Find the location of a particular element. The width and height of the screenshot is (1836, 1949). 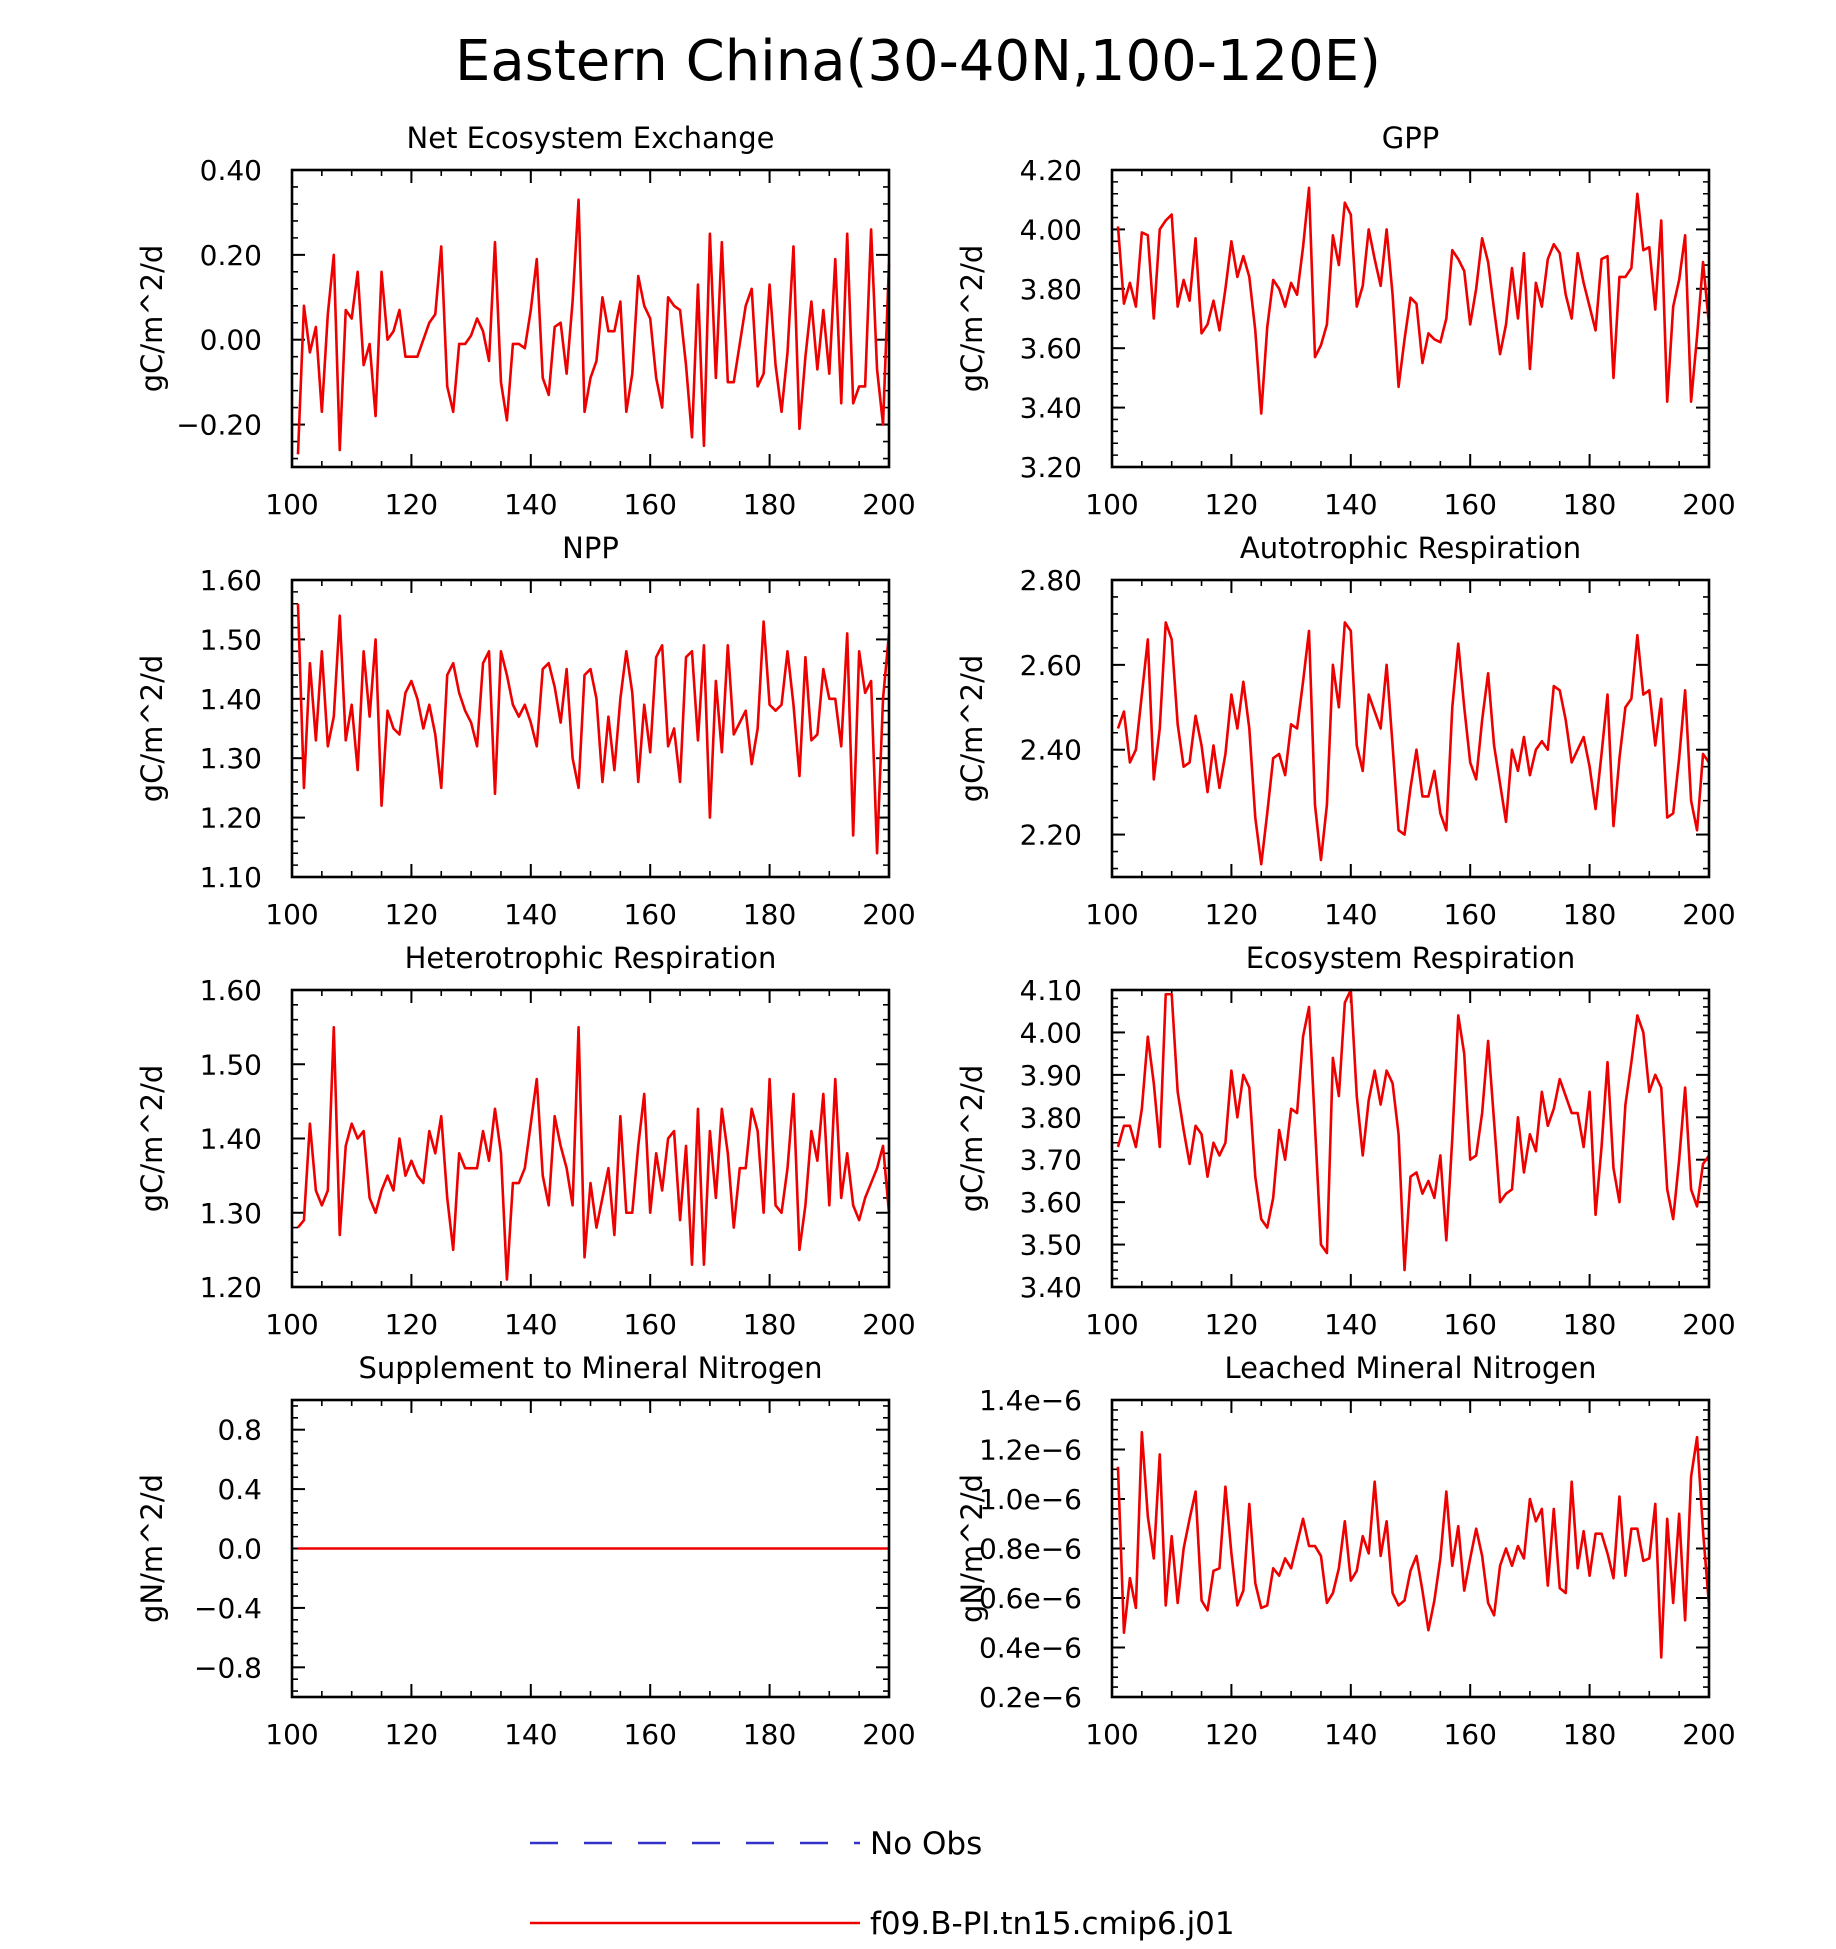

series-line-net-ecosystem-exchange is located at coordinates (593, 326).